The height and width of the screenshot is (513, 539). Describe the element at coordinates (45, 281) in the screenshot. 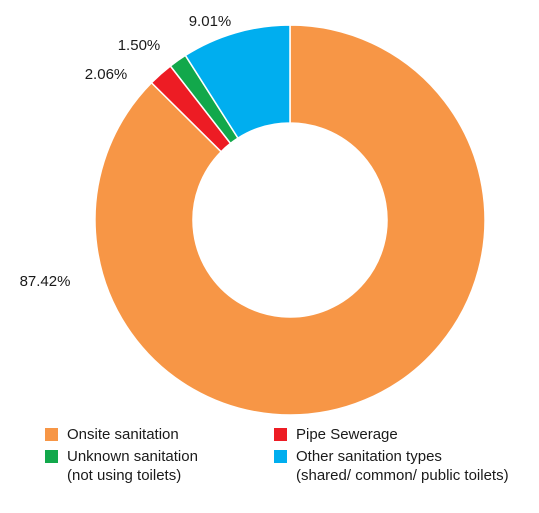

I see `slice-label-onsite-sanitation: 87.42%` at that location.